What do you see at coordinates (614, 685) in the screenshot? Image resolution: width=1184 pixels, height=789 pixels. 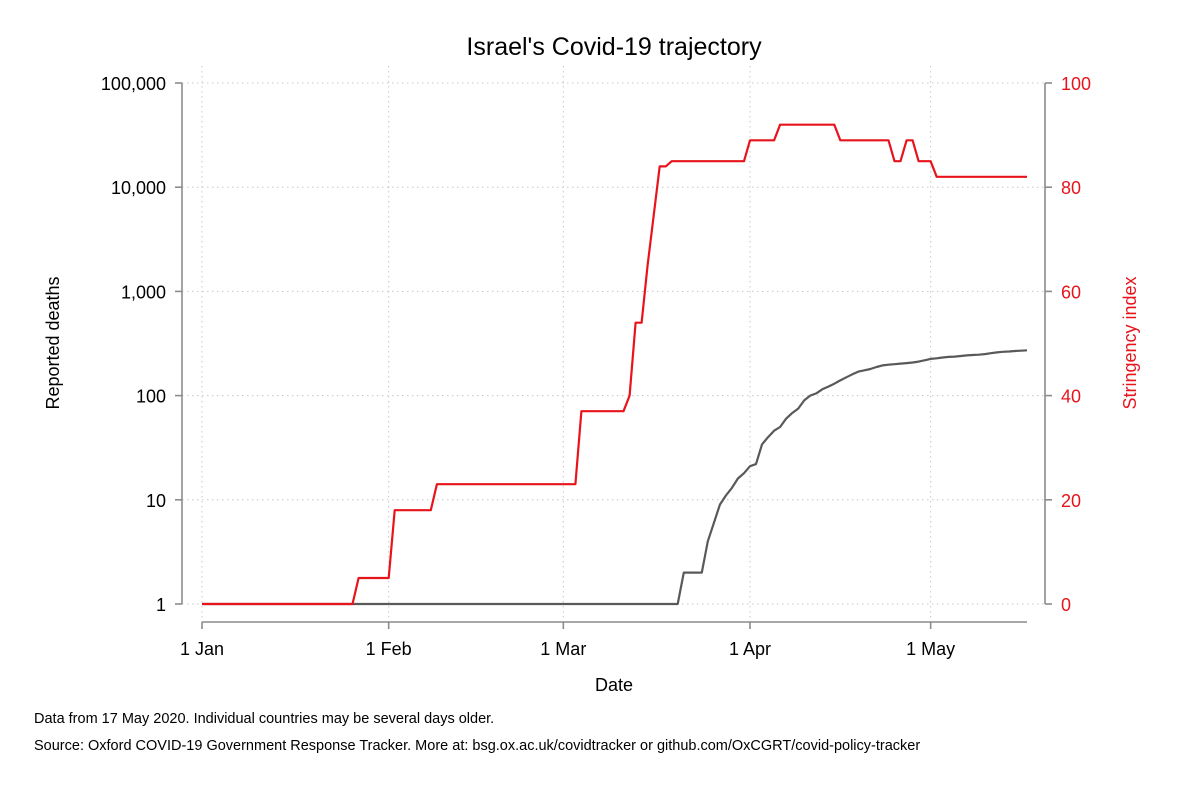 I see `x-axis-label: Date` at bounding box center [614, 685].